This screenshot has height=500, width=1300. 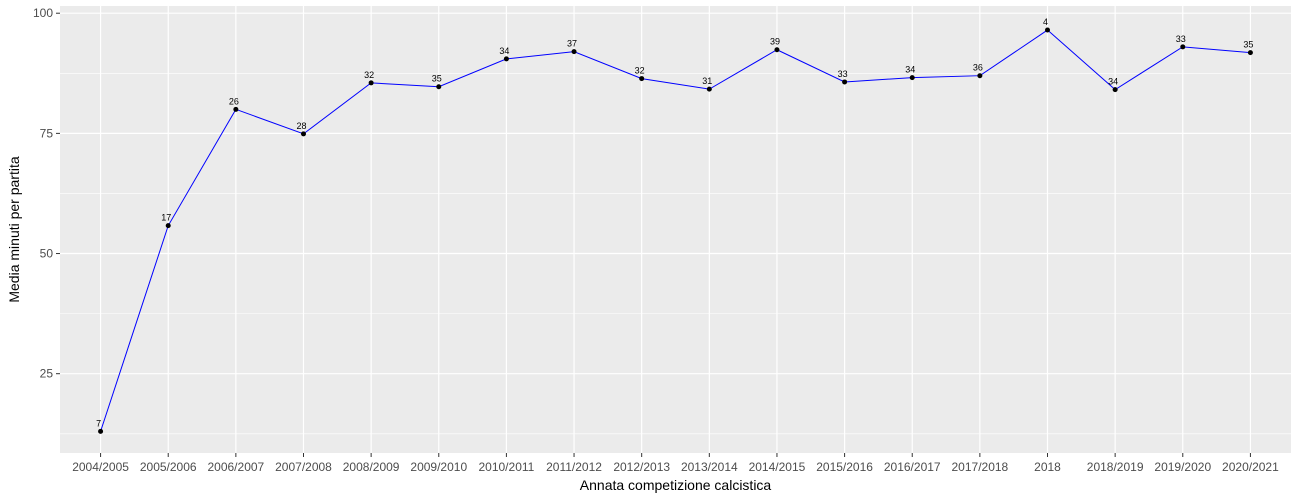 What do you see at coordinates (100, 467) in the screenshot?
I see `x-tick-label: 2004/2005` at bounding box center [100, 467].